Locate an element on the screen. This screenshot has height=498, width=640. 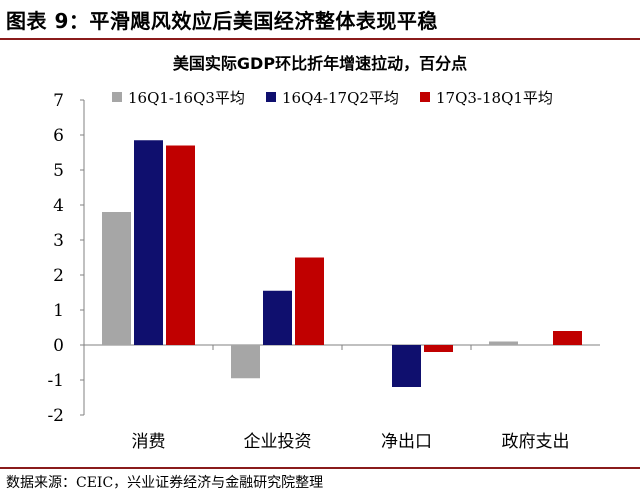
y-tick-label: -1 is located at coordinates (55, 381).